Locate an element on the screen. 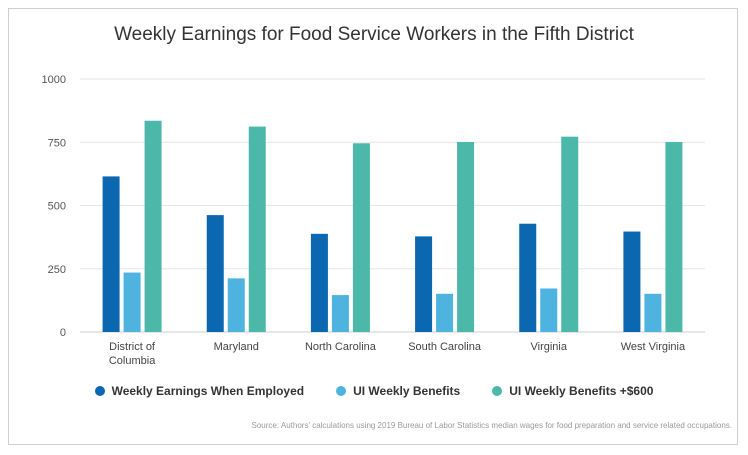  legend-item-ui-benefits: UI Weekly Benefits is located at coordinates (398, 391).